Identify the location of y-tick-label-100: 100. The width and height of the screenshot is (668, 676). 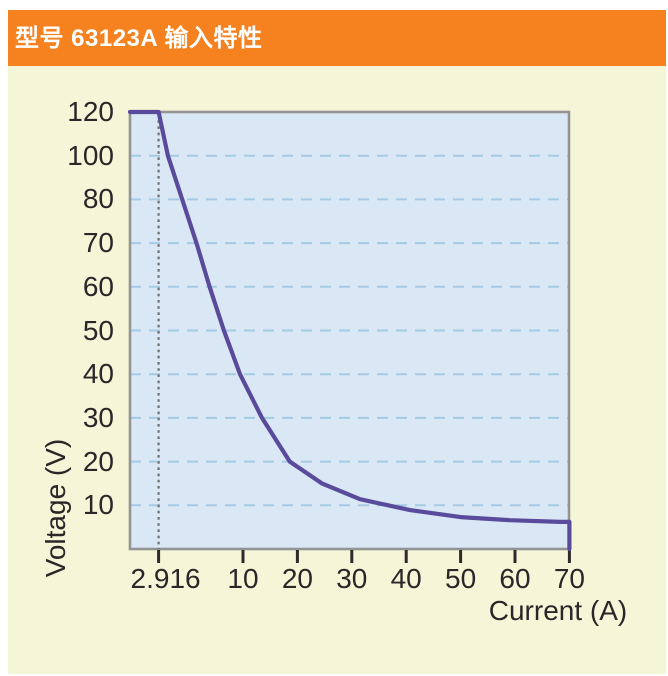
(90, 155).